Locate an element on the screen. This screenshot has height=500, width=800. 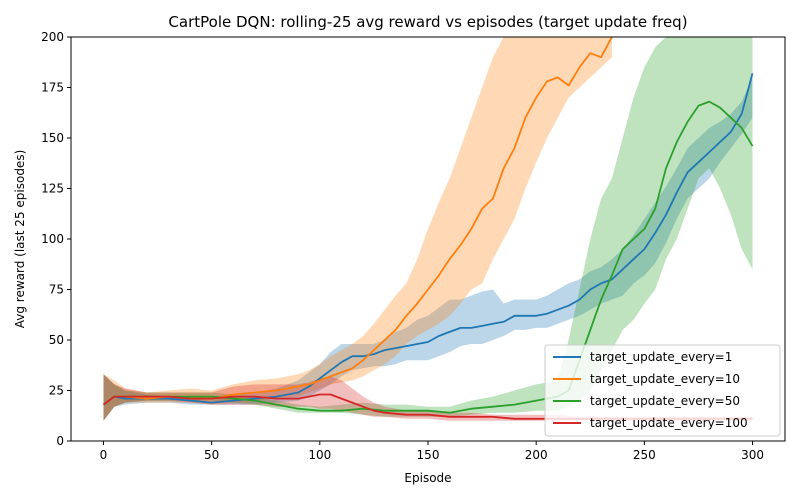
y-tick-label: 125 is located at coordinates (52, 189).